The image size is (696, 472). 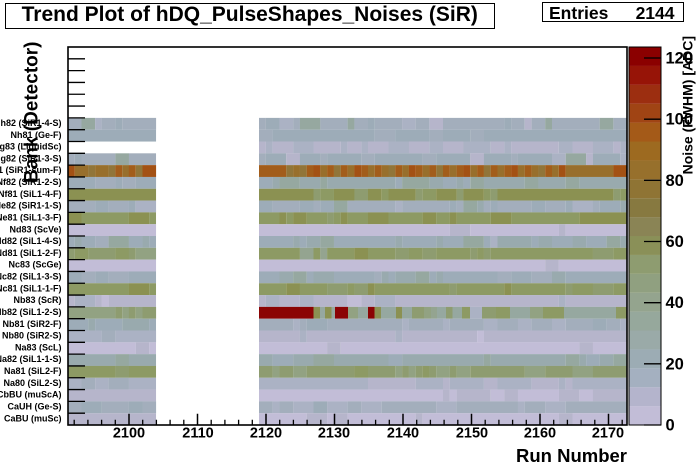 What do you see at coordinates (129, 434) in the screenshot?
I see `svg-text: 2100` at bounding box center [129, 434].